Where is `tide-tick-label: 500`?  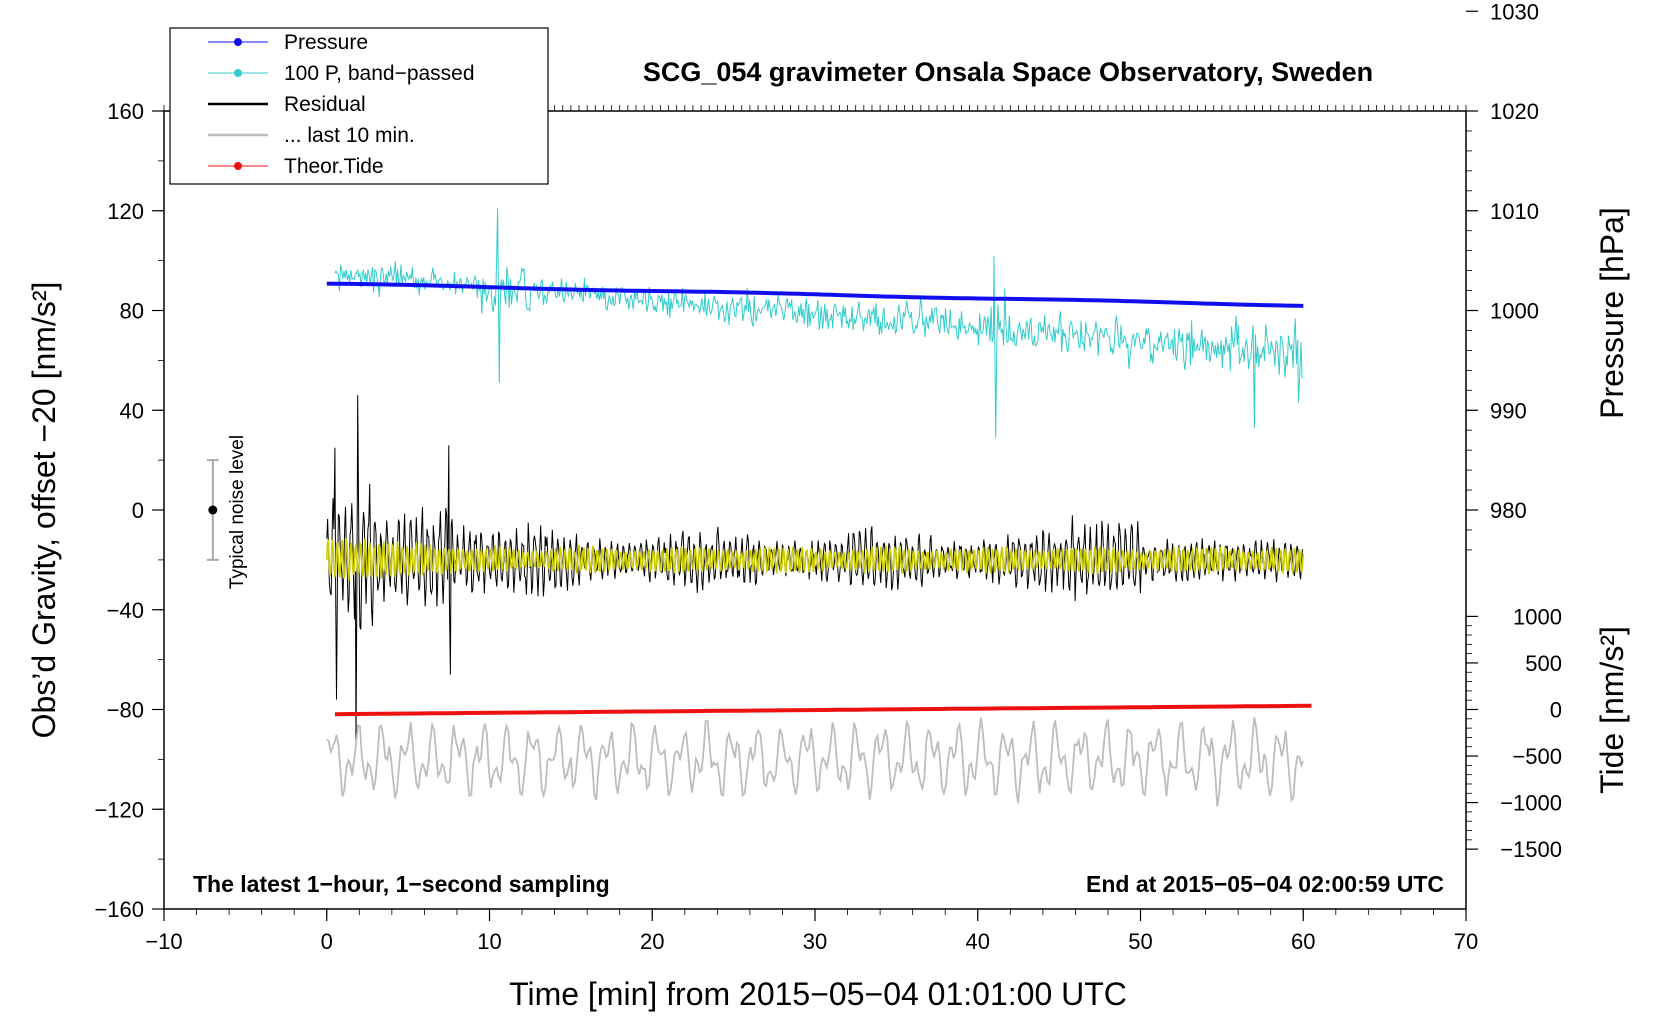 tide-tick-label: 500 is located at coordinates (1543, 663).